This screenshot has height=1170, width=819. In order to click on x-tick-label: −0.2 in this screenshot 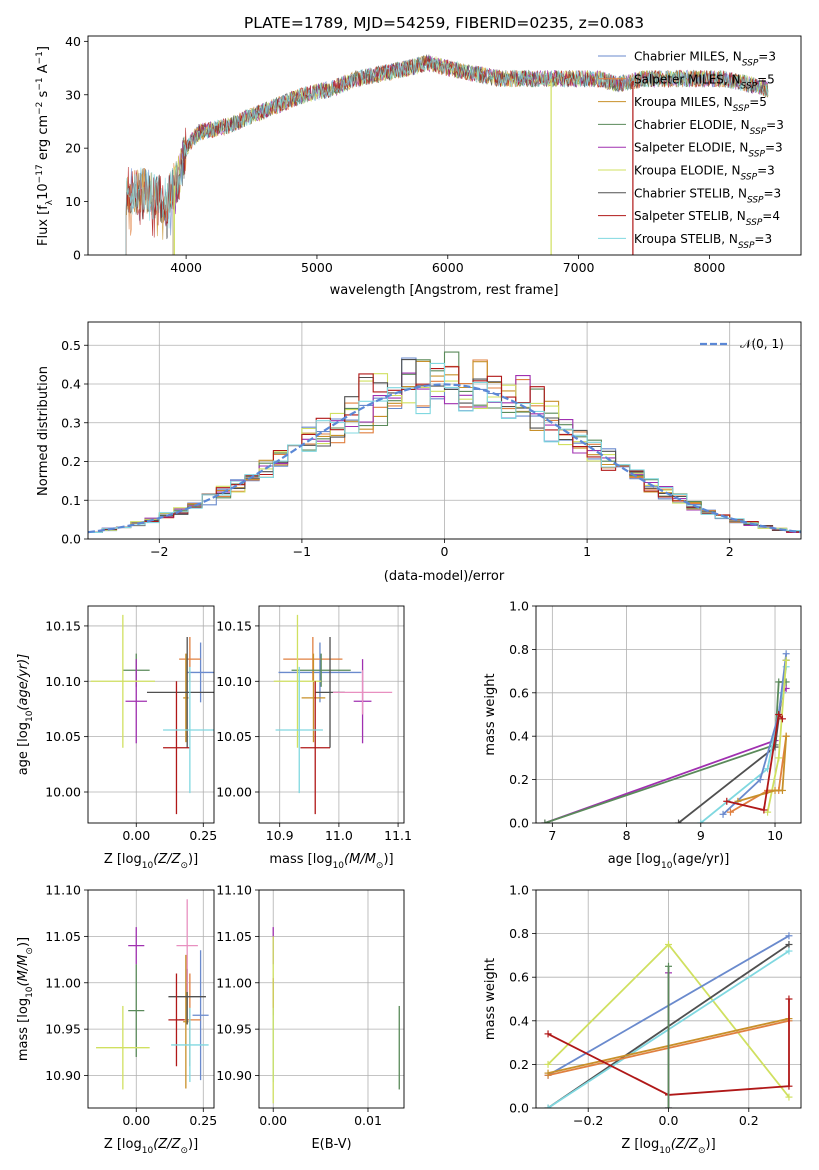, I will do `click(588, 1120)`.